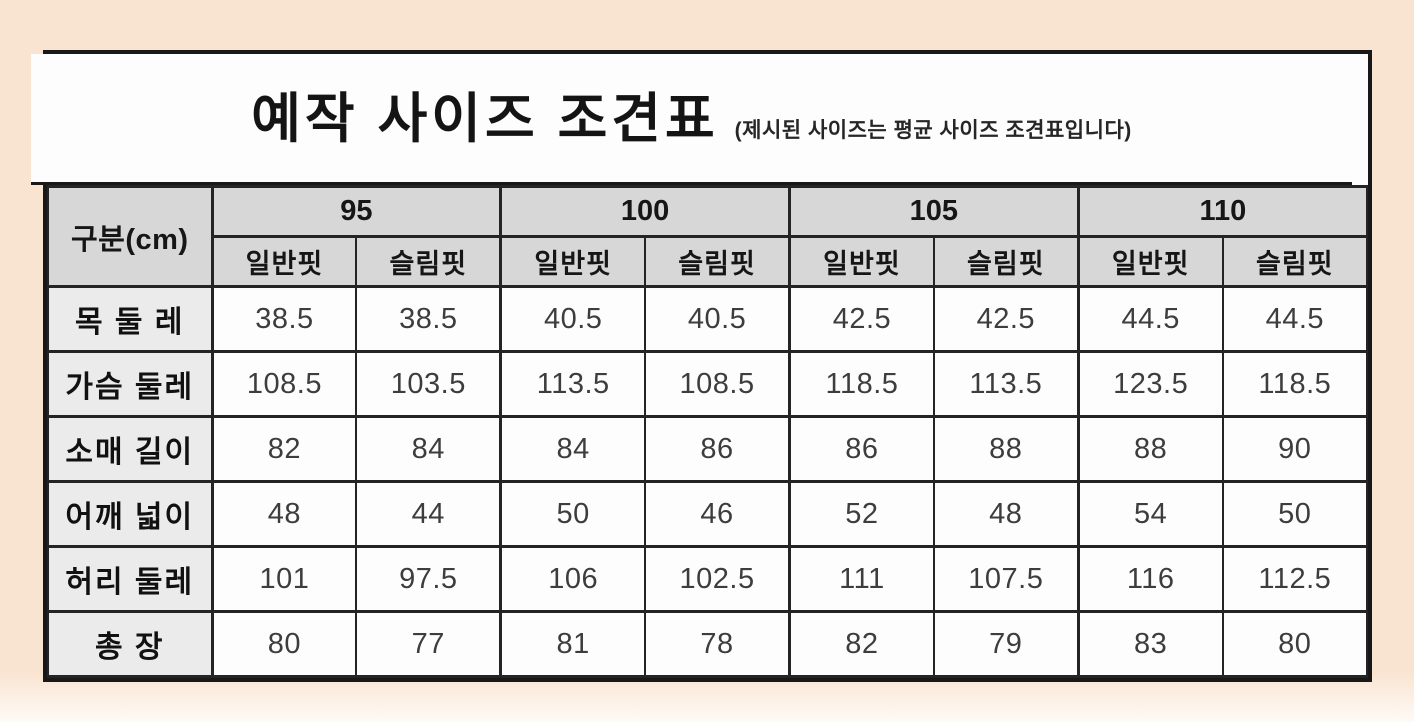  I want to click on size-value-cell: 81, so click(573, 644).